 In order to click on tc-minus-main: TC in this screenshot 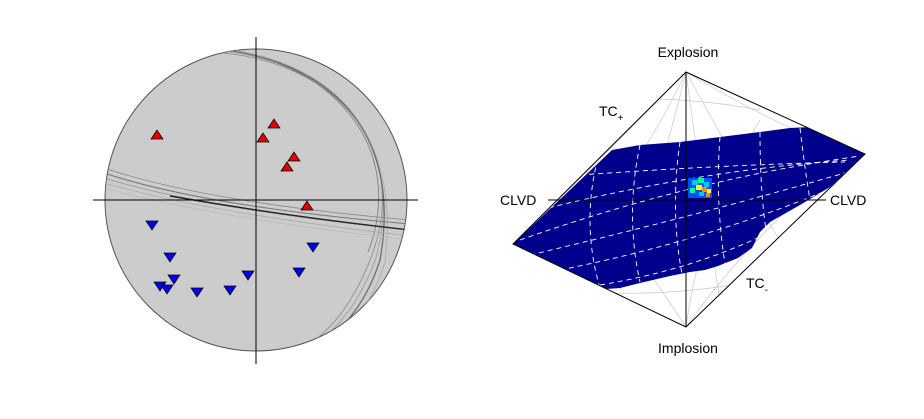, I will do `click(755, 283)`.